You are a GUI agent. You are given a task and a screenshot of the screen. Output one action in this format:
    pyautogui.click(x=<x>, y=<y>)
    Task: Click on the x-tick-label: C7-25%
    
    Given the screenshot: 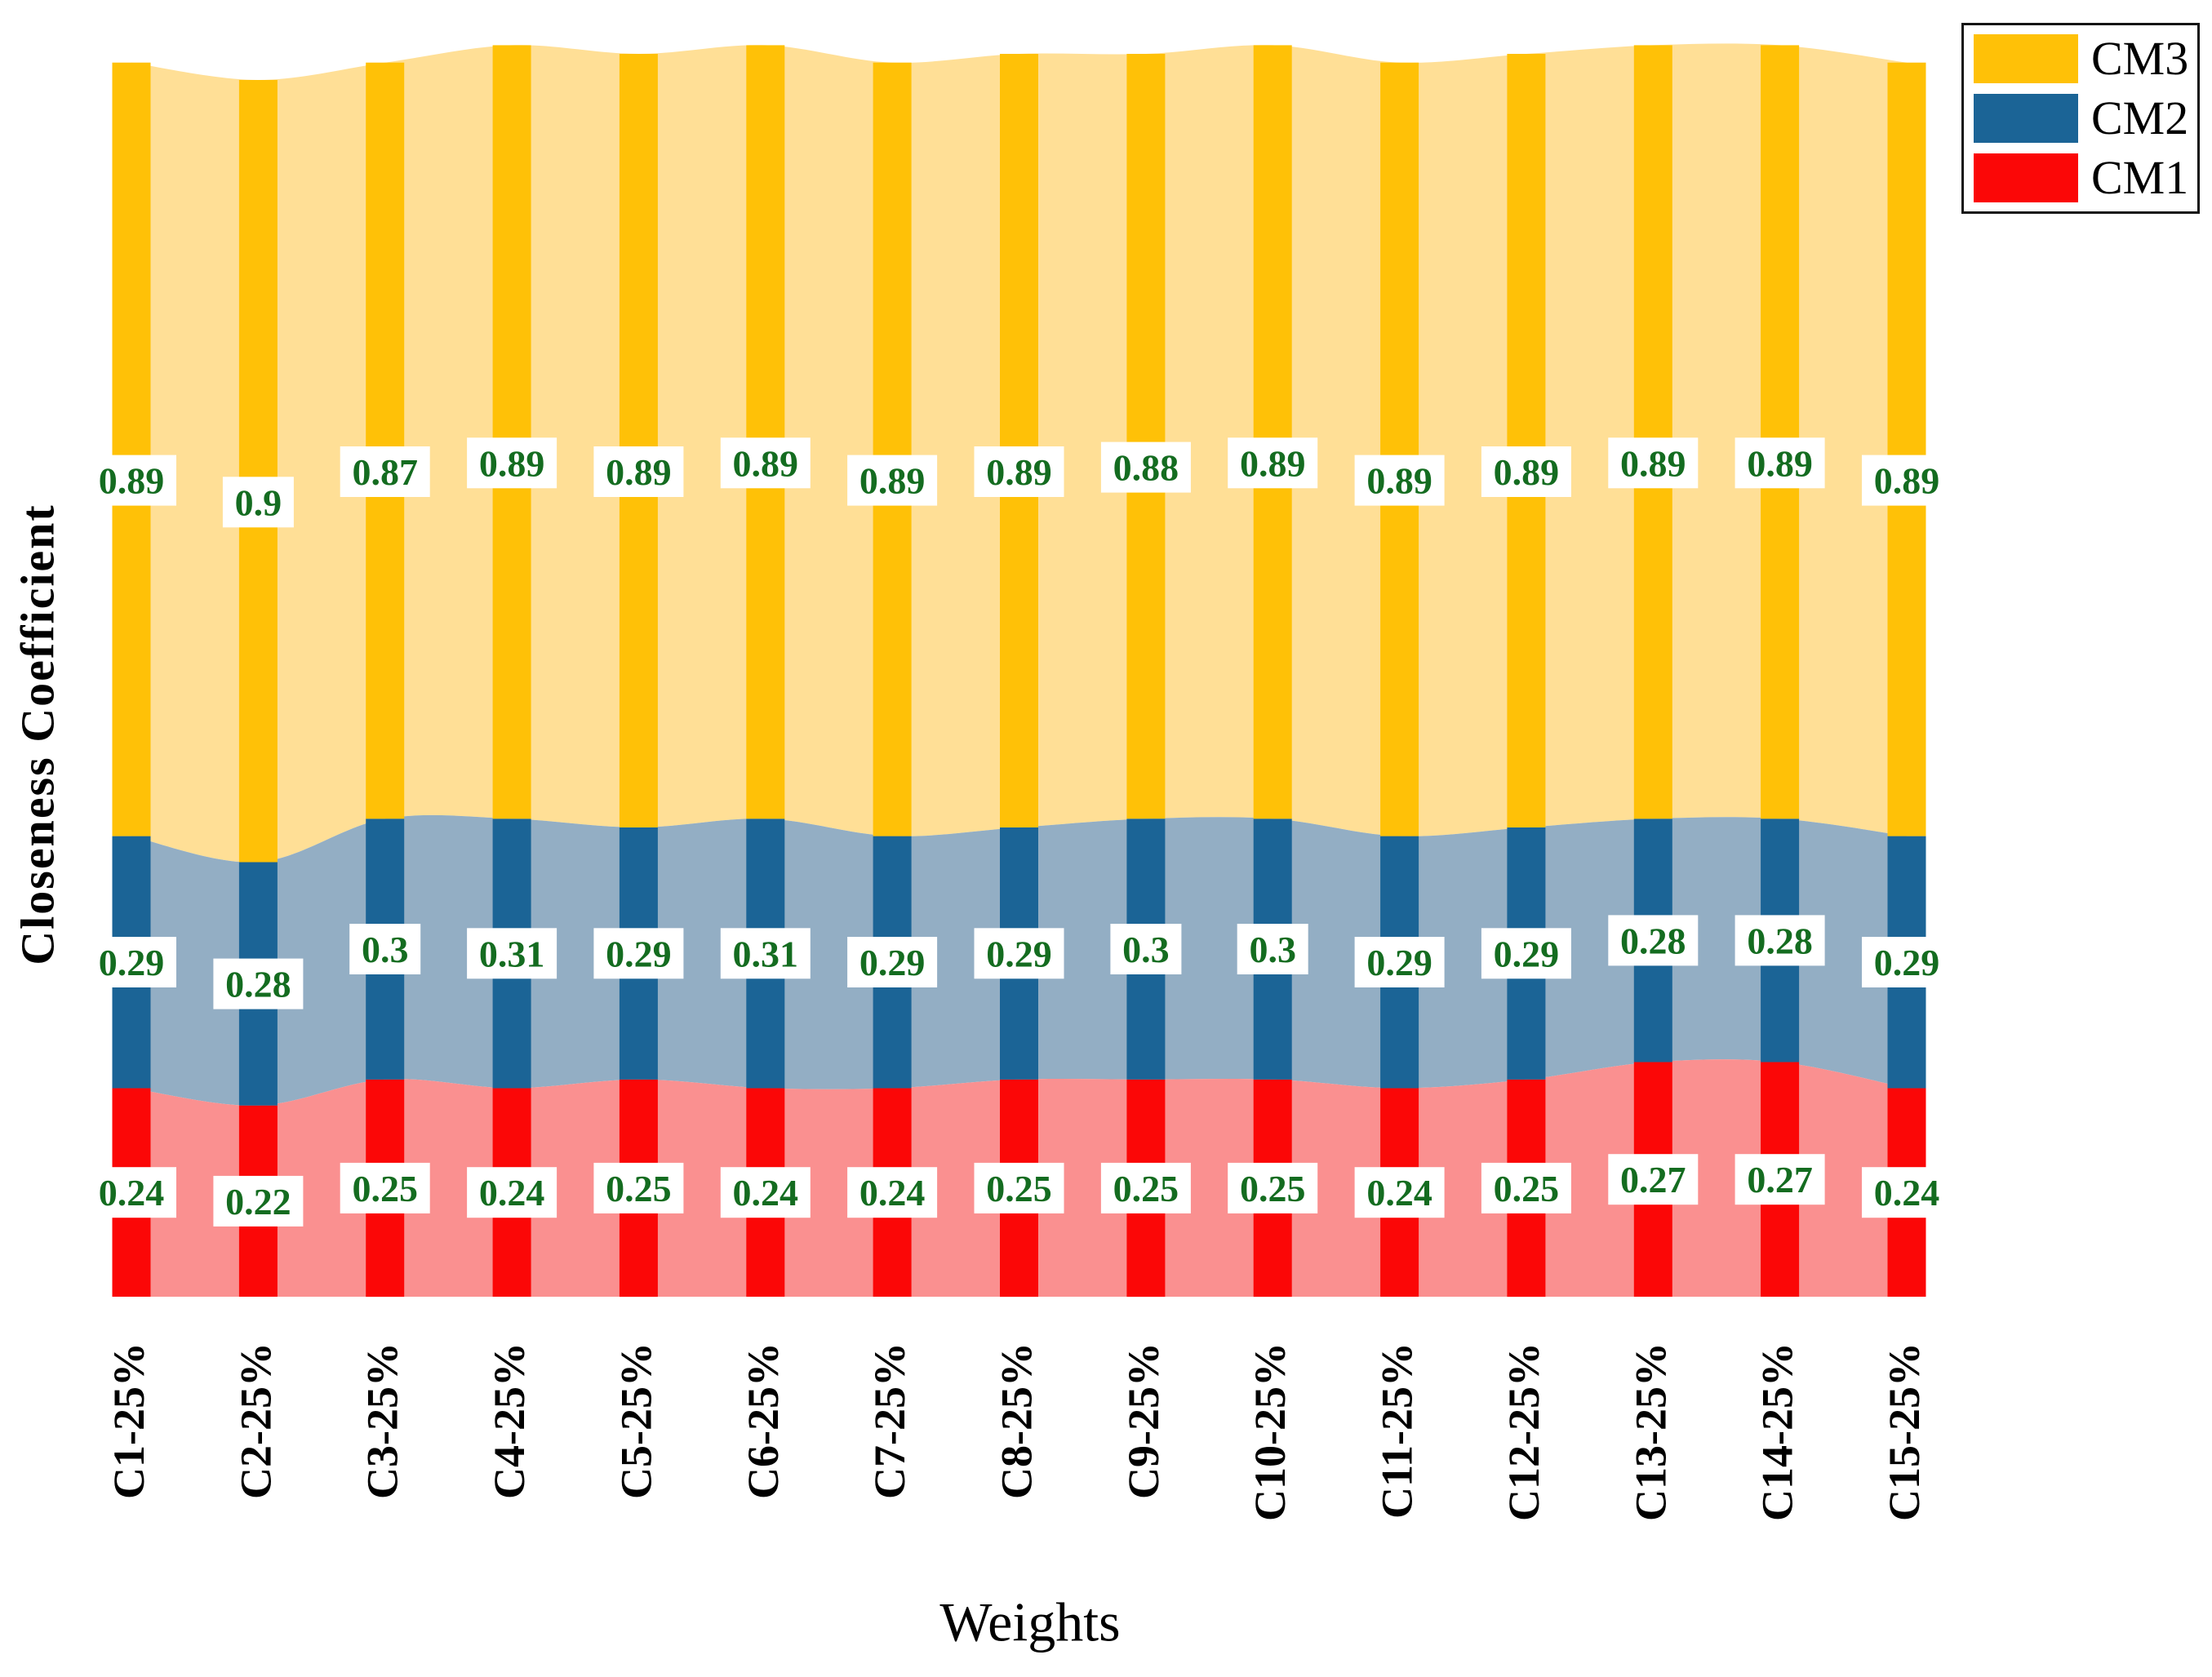 What is the action you would take?
    pyautogui.click(x=889, y=1420)
    